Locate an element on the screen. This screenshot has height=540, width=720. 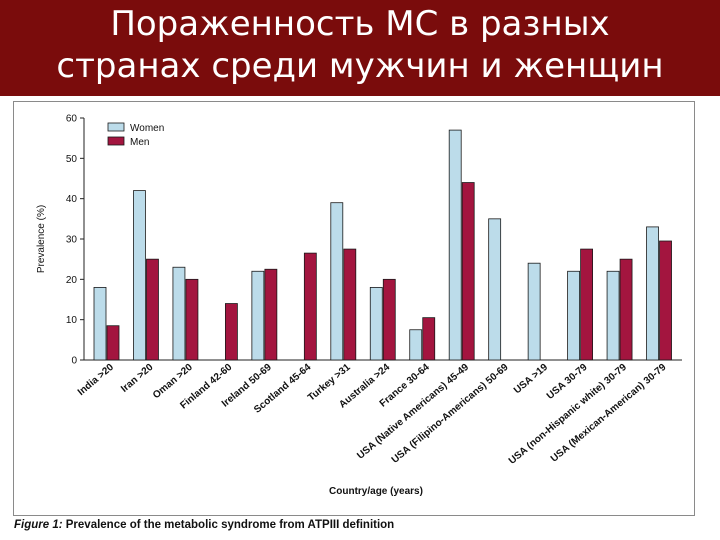
y-tick-label: 30 is located at coordinates (72, 240).